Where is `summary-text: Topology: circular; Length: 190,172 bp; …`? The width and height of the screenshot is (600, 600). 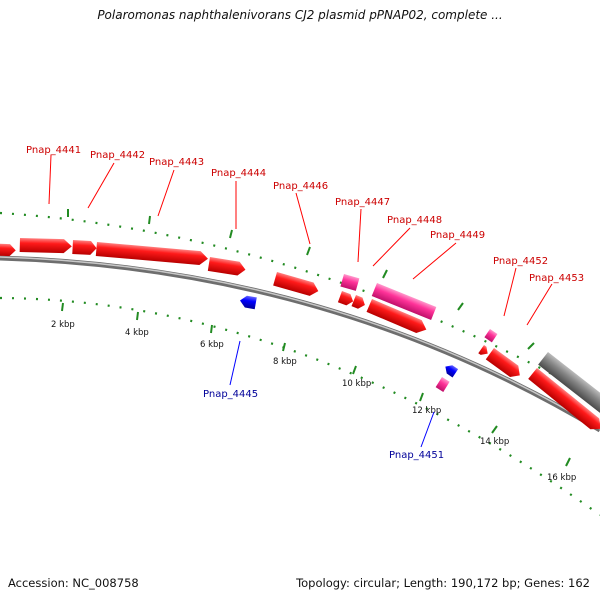
summary-text: Topology: circular; Length: 190,172 bp; … is located at coordinates (443, 583).